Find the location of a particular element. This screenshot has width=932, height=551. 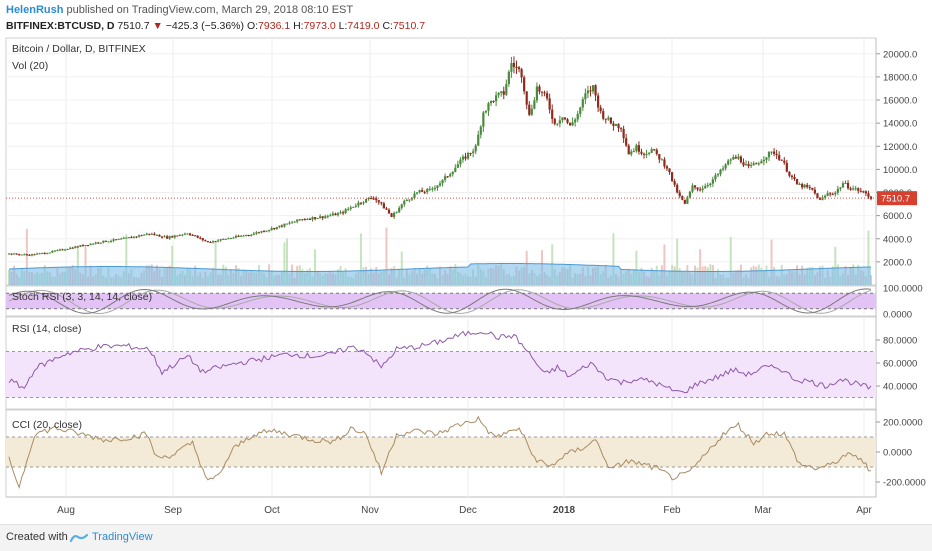

y-tick-label: 20000.0 is located at coordinates (900, 54).